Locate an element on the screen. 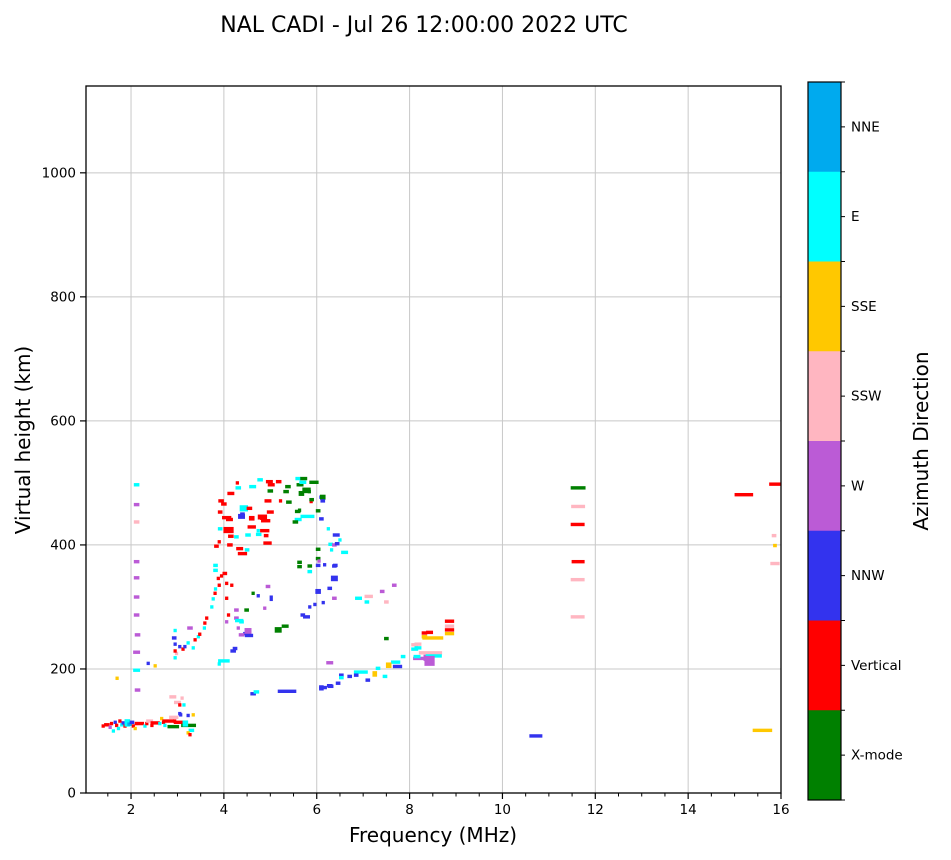 The width and height of the screenshot is (951, 860). colorbar-tick-label: SSE is located at coordinates (864, 307).